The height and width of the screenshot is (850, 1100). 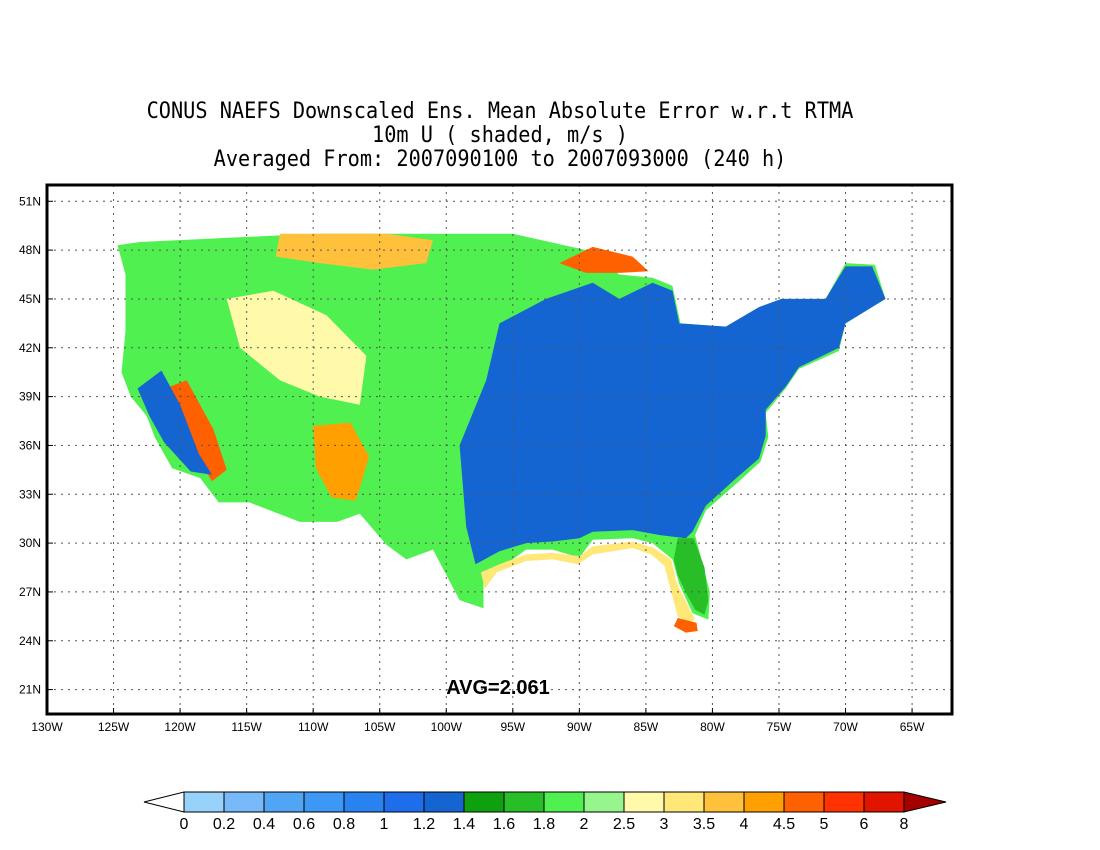 I want to click on colorbar-label: 0.8, so click(x=344, y=824).